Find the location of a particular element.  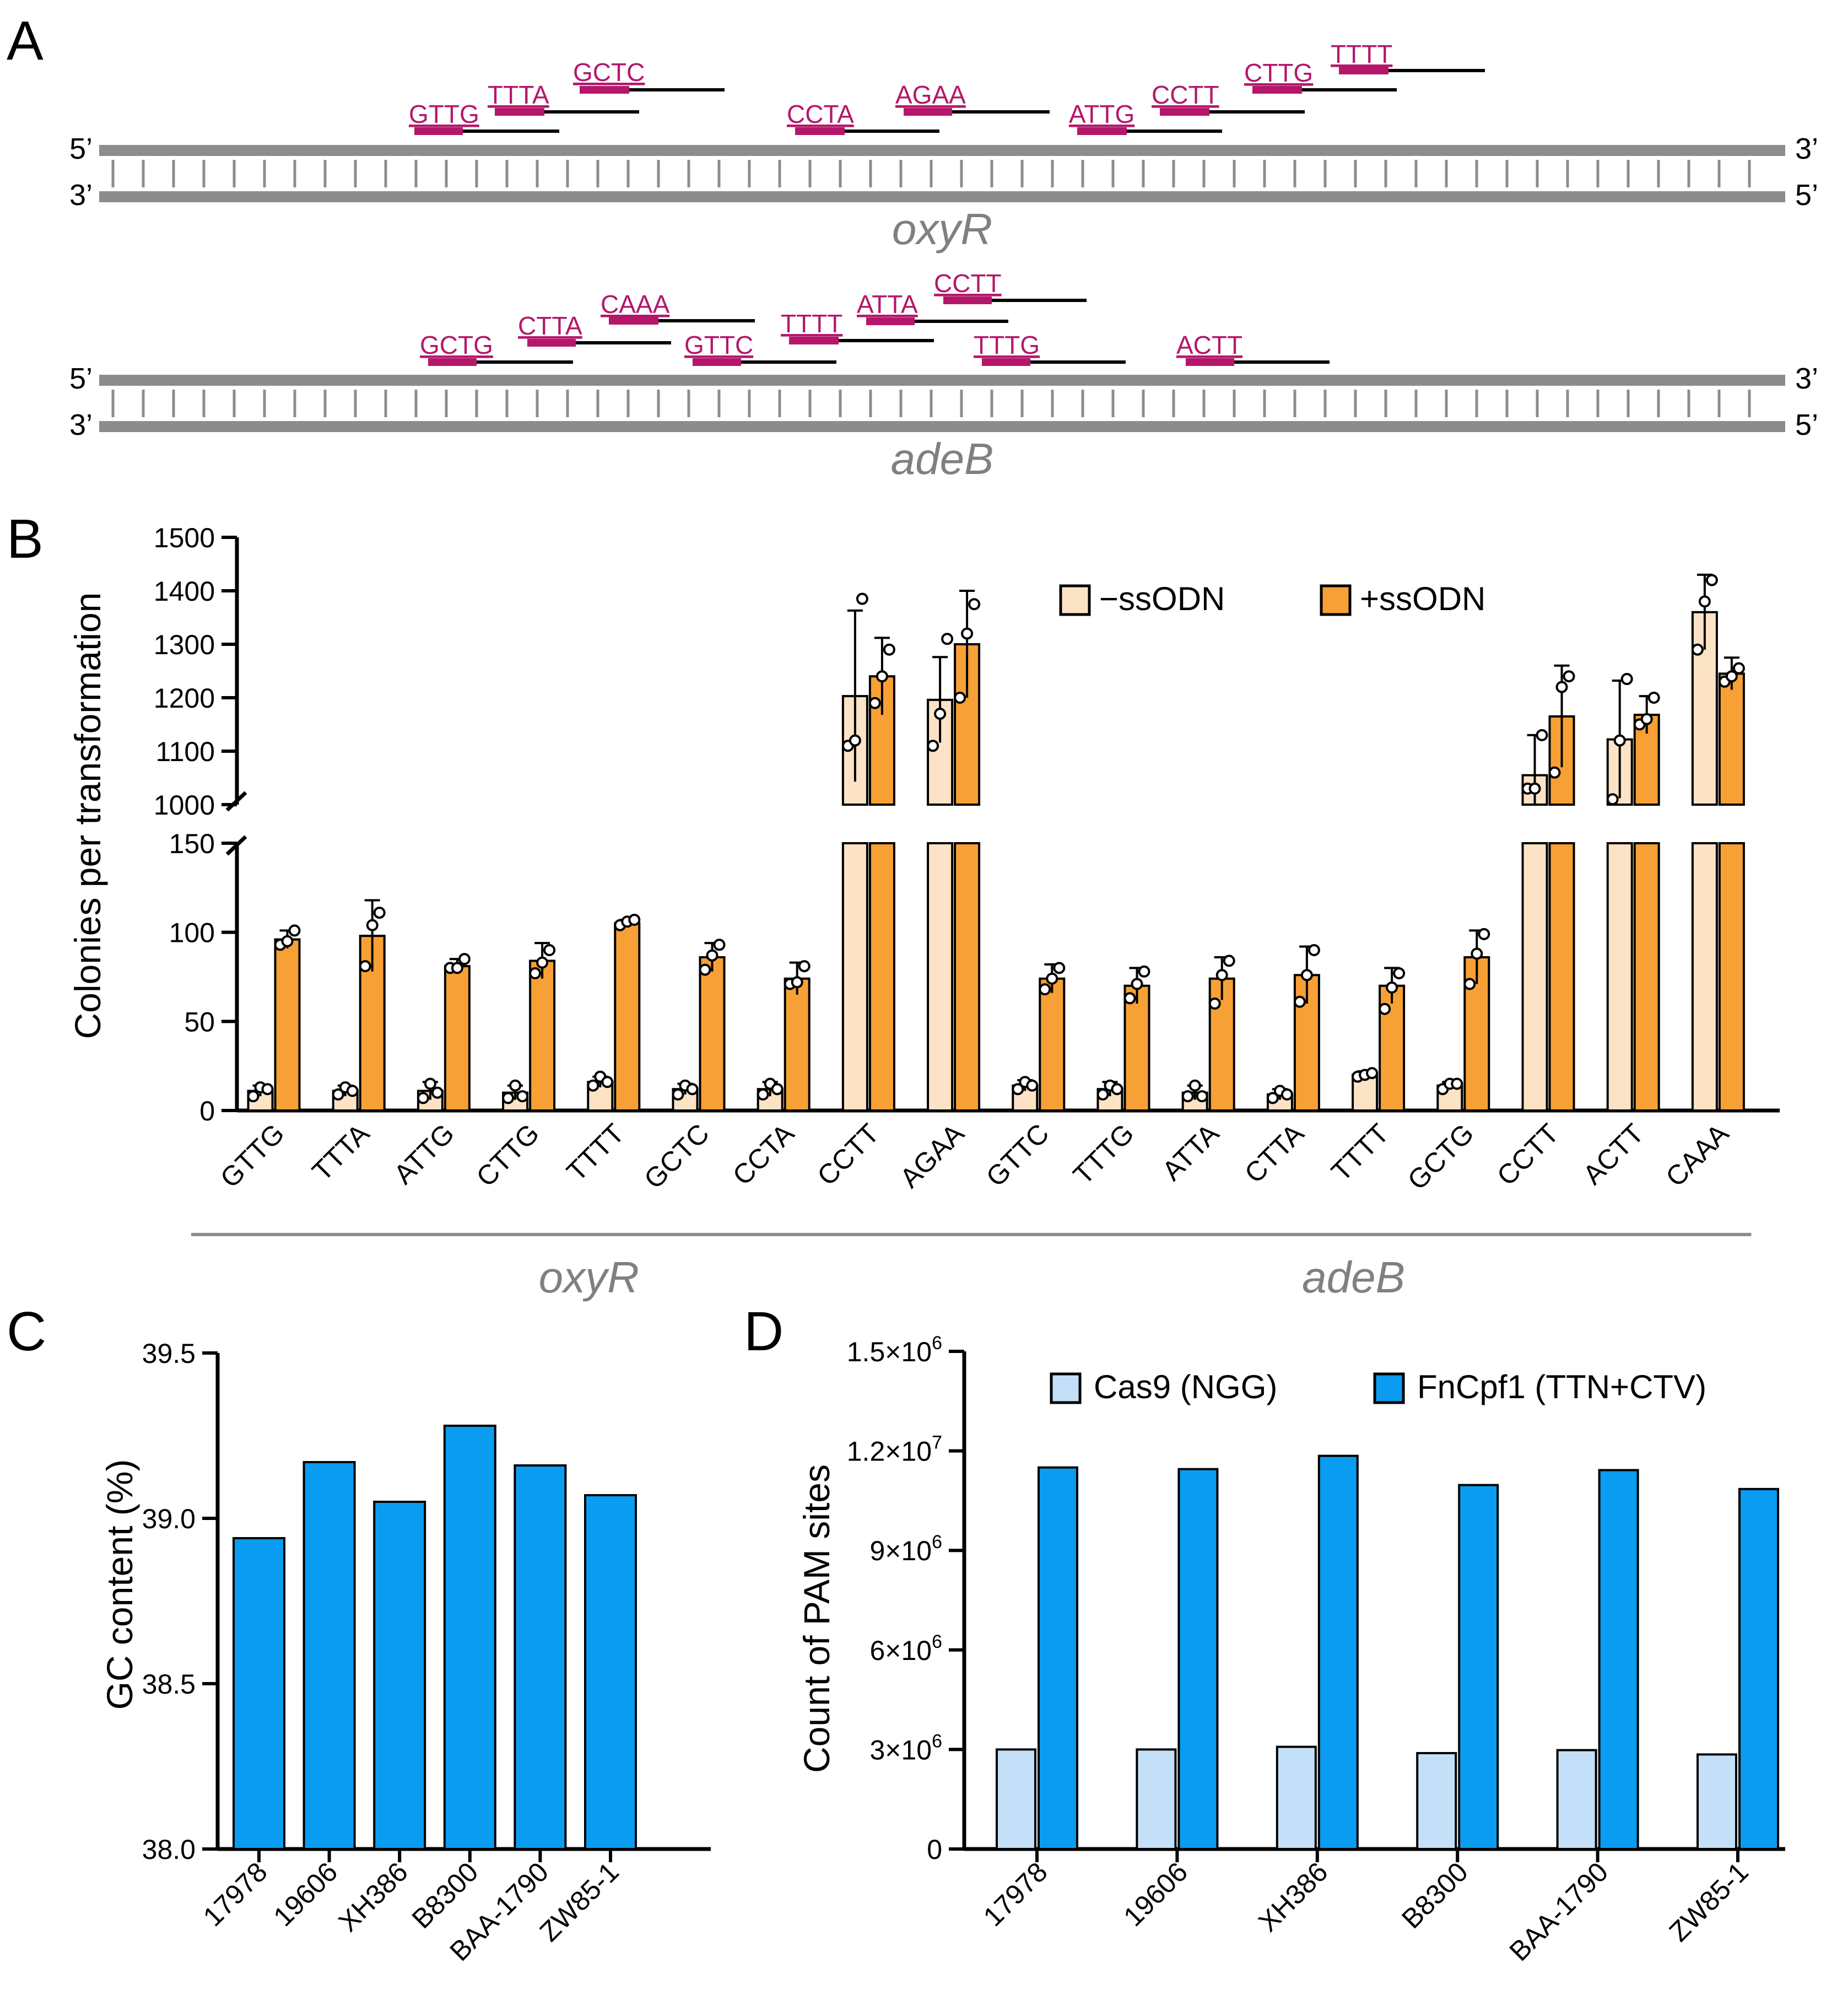

axis-break-mark is located at coordinates (236, 845).